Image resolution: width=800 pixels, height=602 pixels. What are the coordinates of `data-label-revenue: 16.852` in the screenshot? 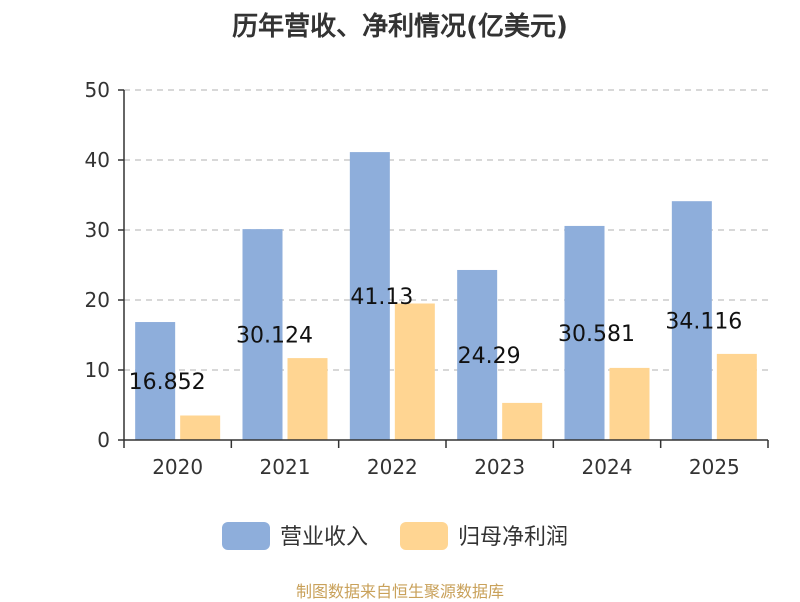 It's located at (167, 382).